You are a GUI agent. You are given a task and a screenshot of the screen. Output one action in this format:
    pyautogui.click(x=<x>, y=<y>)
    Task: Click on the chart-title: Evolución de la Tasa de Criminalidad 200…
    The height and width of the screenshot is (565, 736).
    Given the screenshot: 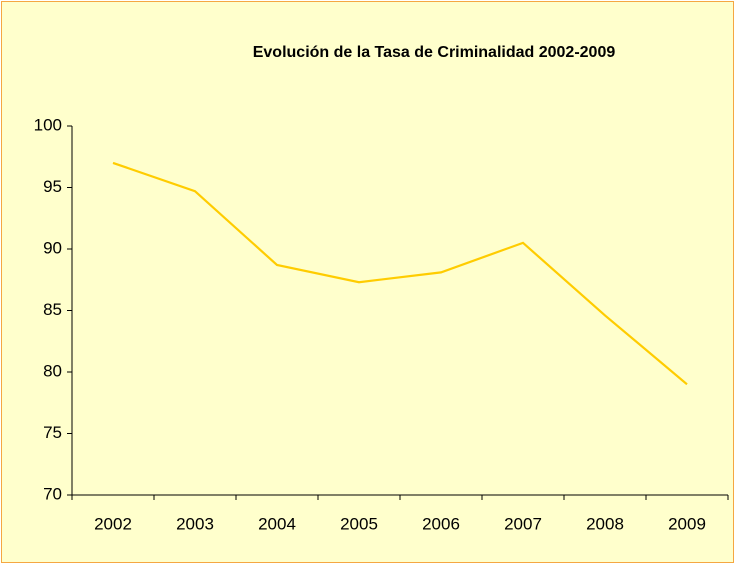 What is the action you would take?
    pyautogui.click(x=434, y=52)
    